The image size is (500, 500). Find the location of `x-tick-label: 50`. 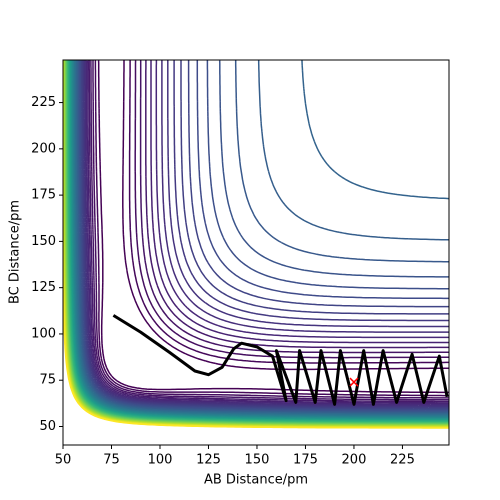

x-tick-label: 50 is located at coordinates (63, 460).